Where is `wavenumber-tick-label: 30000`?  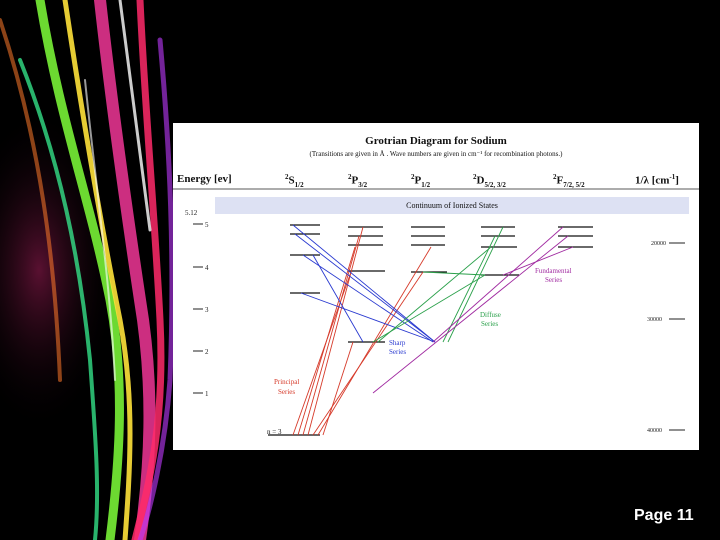 wavenumber-tick-label: 30000 is located at coordinates (654, 320).